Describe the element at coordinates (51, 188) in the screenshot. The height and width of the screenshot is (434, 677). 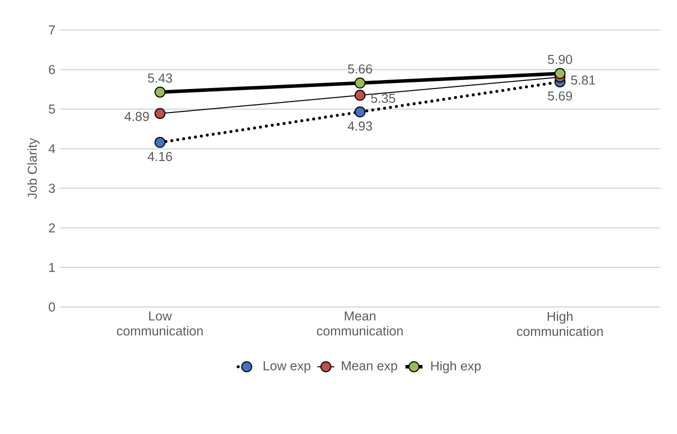
I see `y-tick-label: 3` at that location.